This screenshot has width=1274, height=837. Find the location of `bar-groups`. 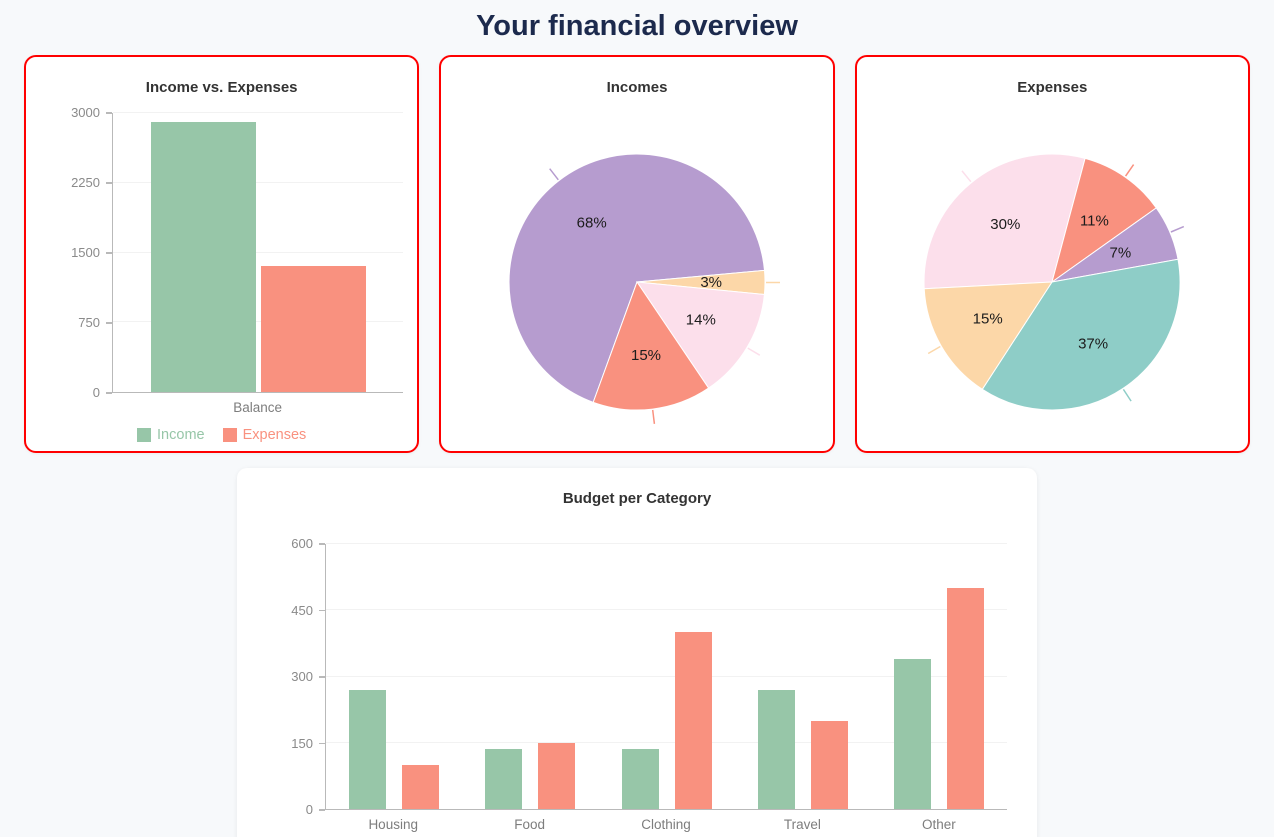

bar-groups is located at coordinates (258, 252).